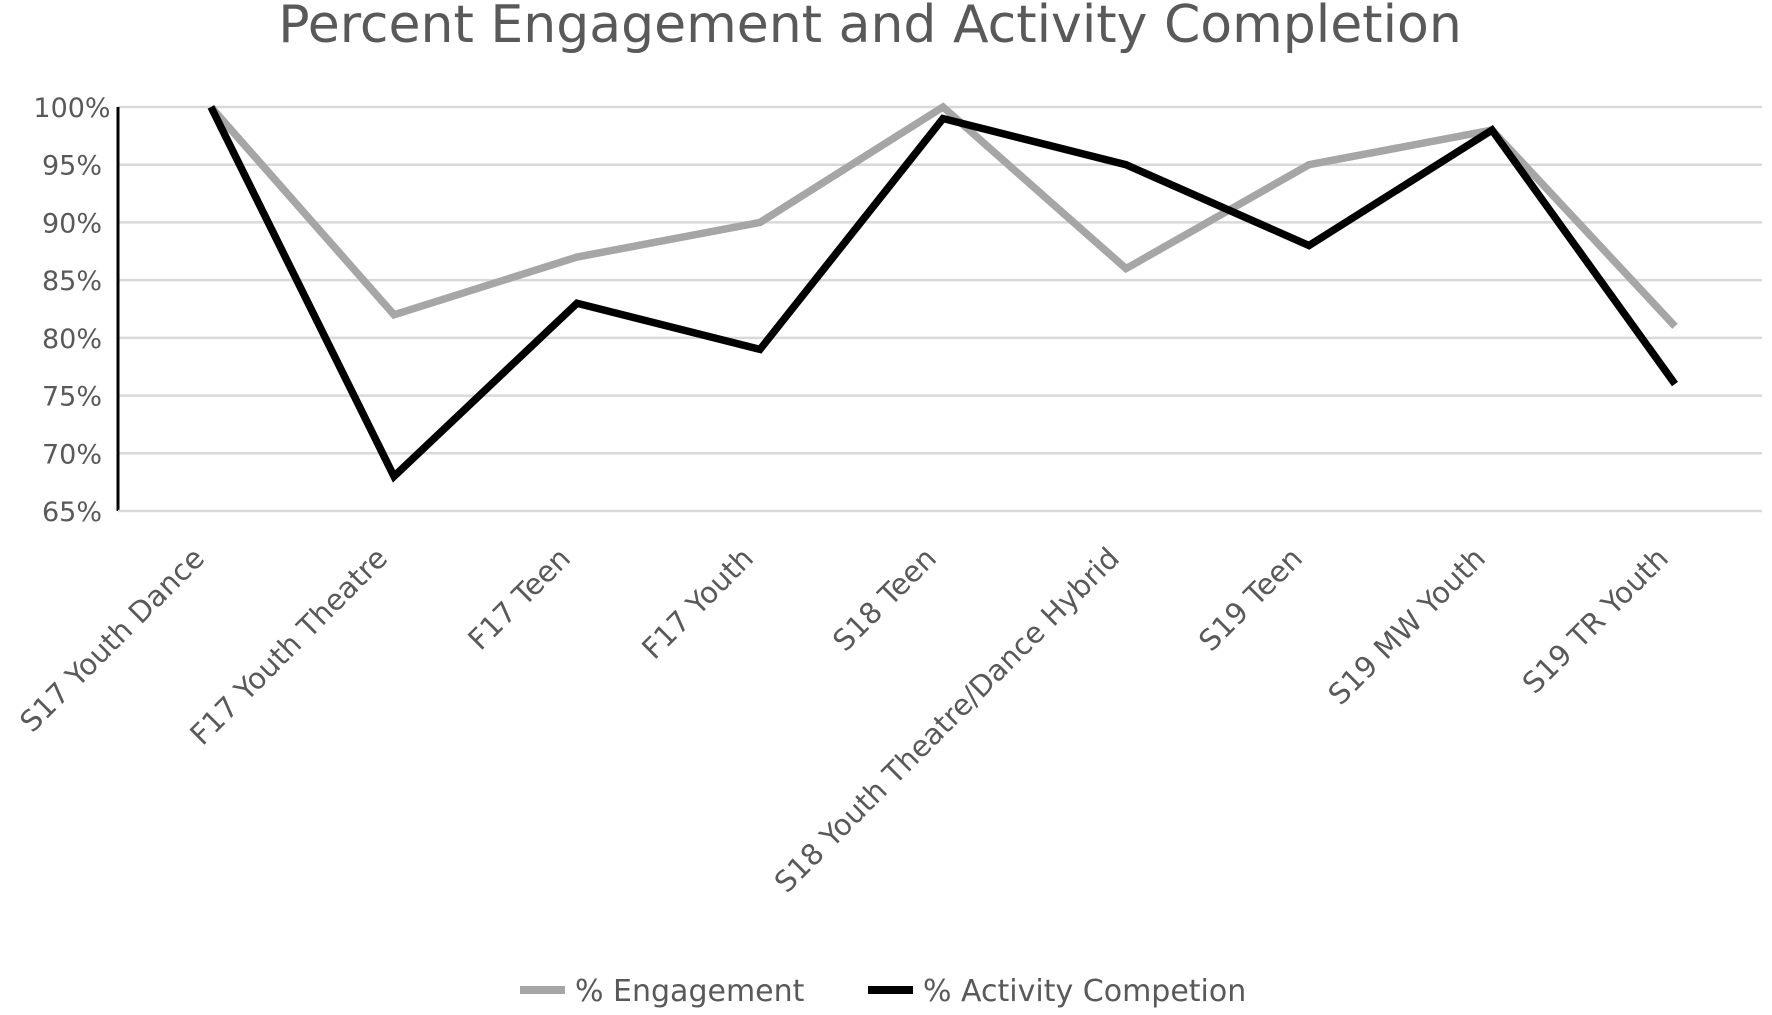 The image size is (1772, 1015). I want to click on legend-label: % Activity Competion, so click(1084, 991).